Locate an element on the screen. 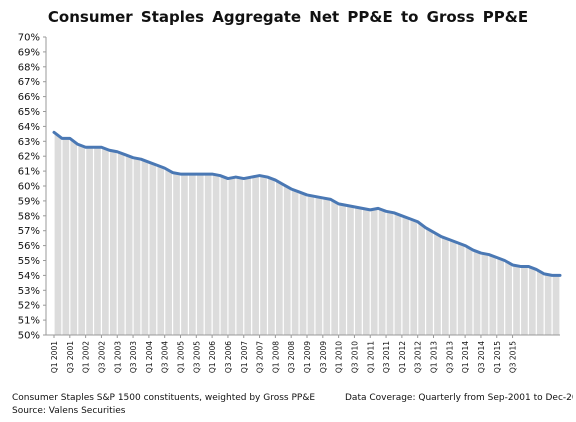  x-tick-label: Q1 2011 is located at coordinates (370, 357).